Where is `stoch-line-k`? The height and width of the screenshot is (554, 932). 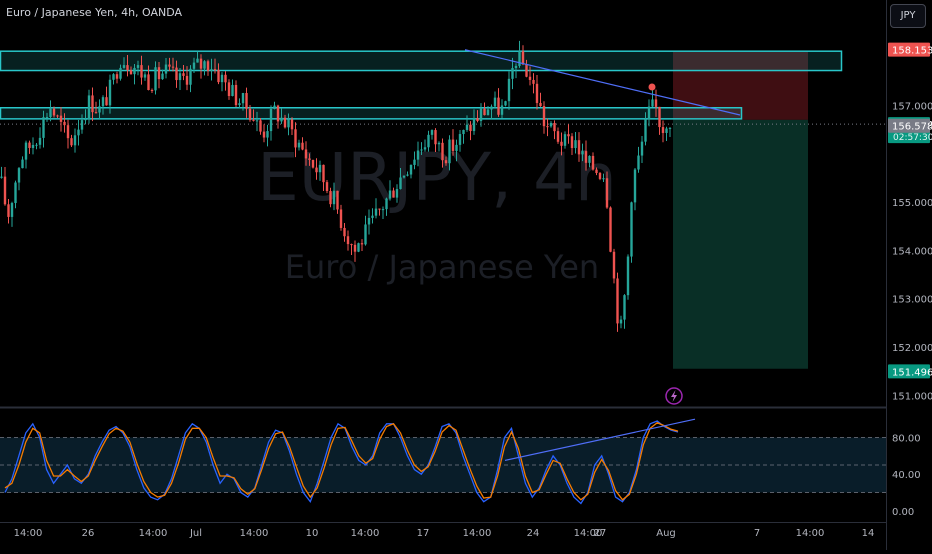
stoch-line-k is located at coordinates (341, 462).